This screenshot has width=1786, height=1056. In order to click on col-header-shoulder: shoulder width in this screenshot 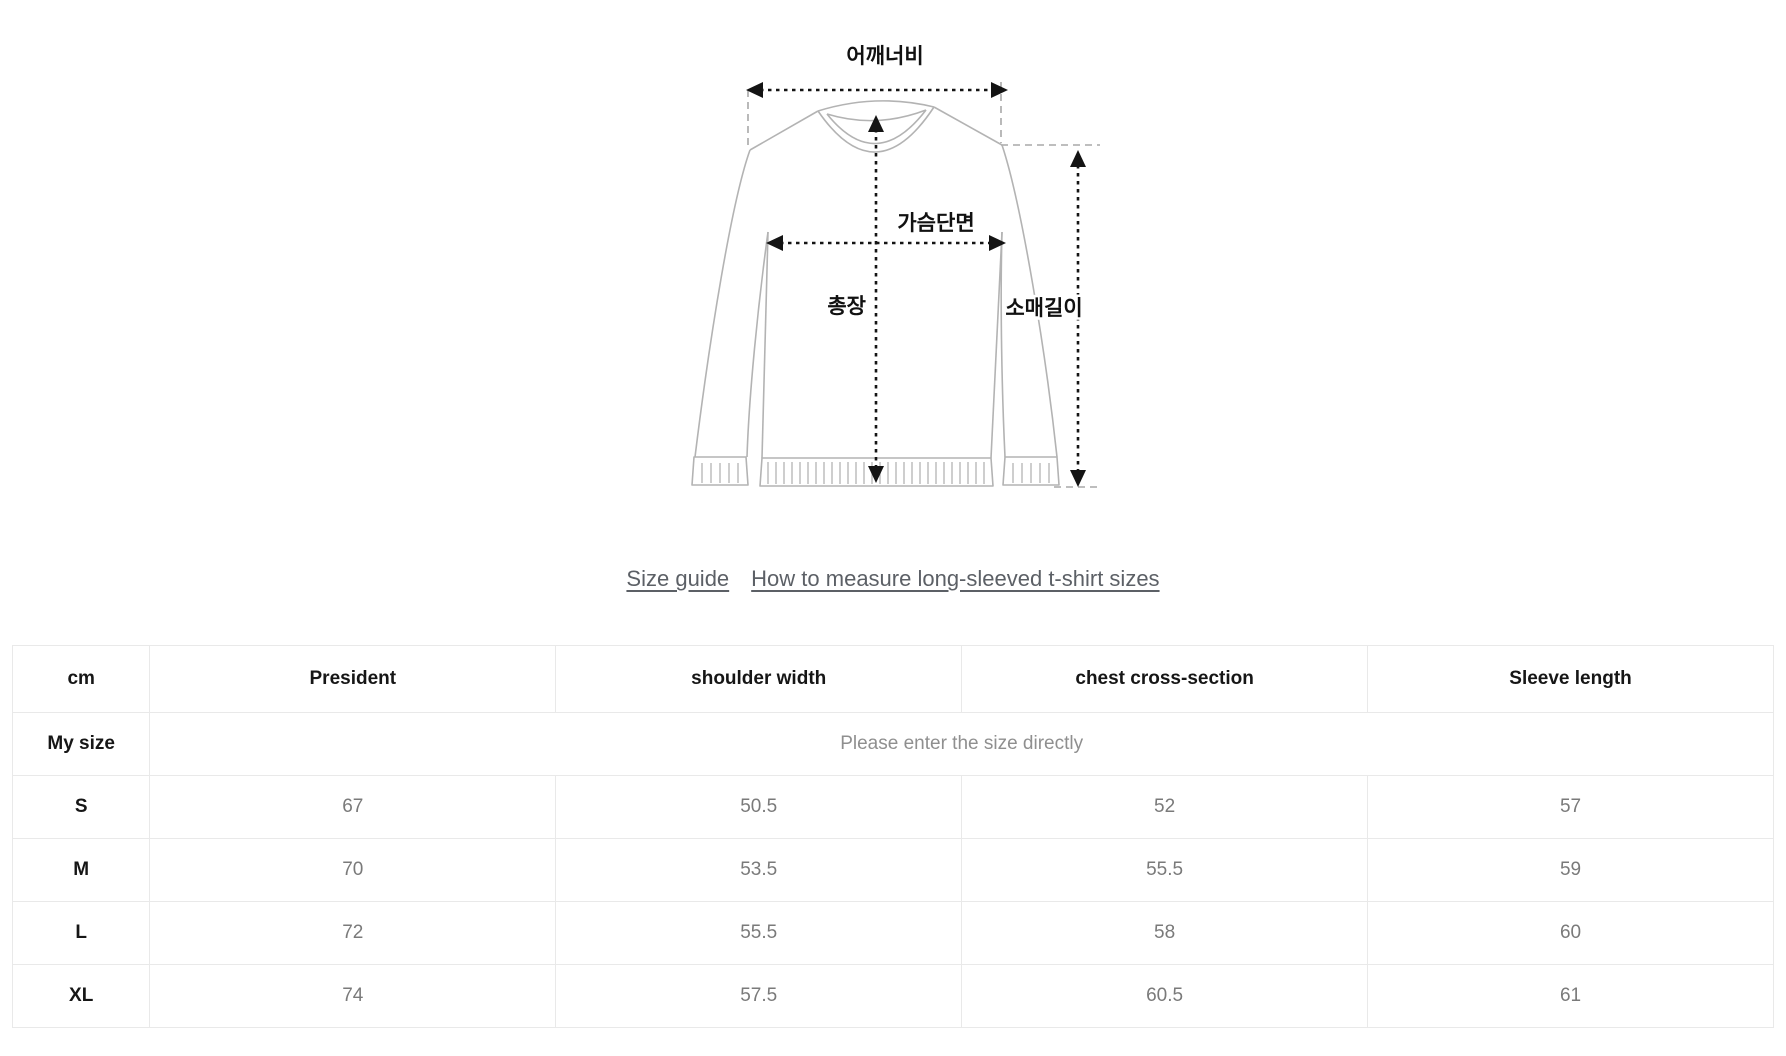, I will do `click(759, 679)`.